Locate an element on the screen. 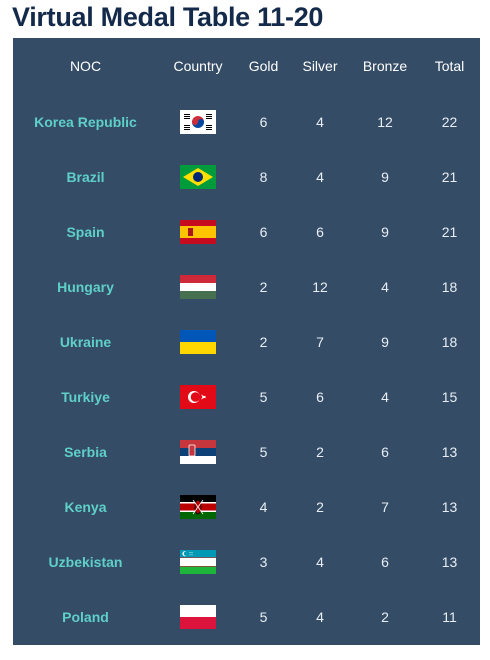  table-row: Brazil 8 4 9 21 is located at coordinates (246, 176).